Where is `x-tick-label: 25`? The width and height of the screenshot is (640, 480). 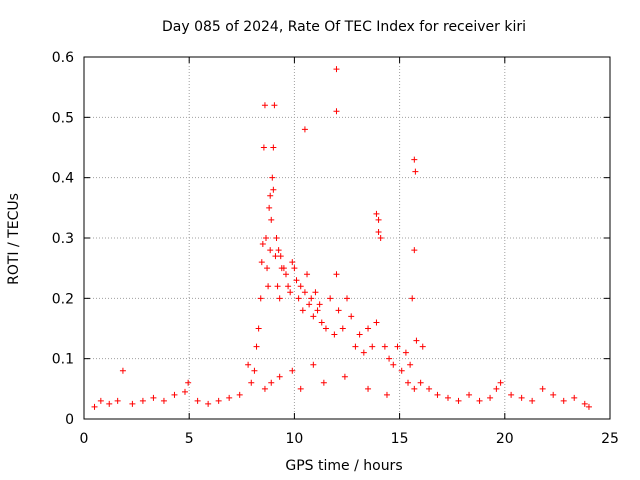
x-tick-label: 25 is located at coordinates (610, 439).